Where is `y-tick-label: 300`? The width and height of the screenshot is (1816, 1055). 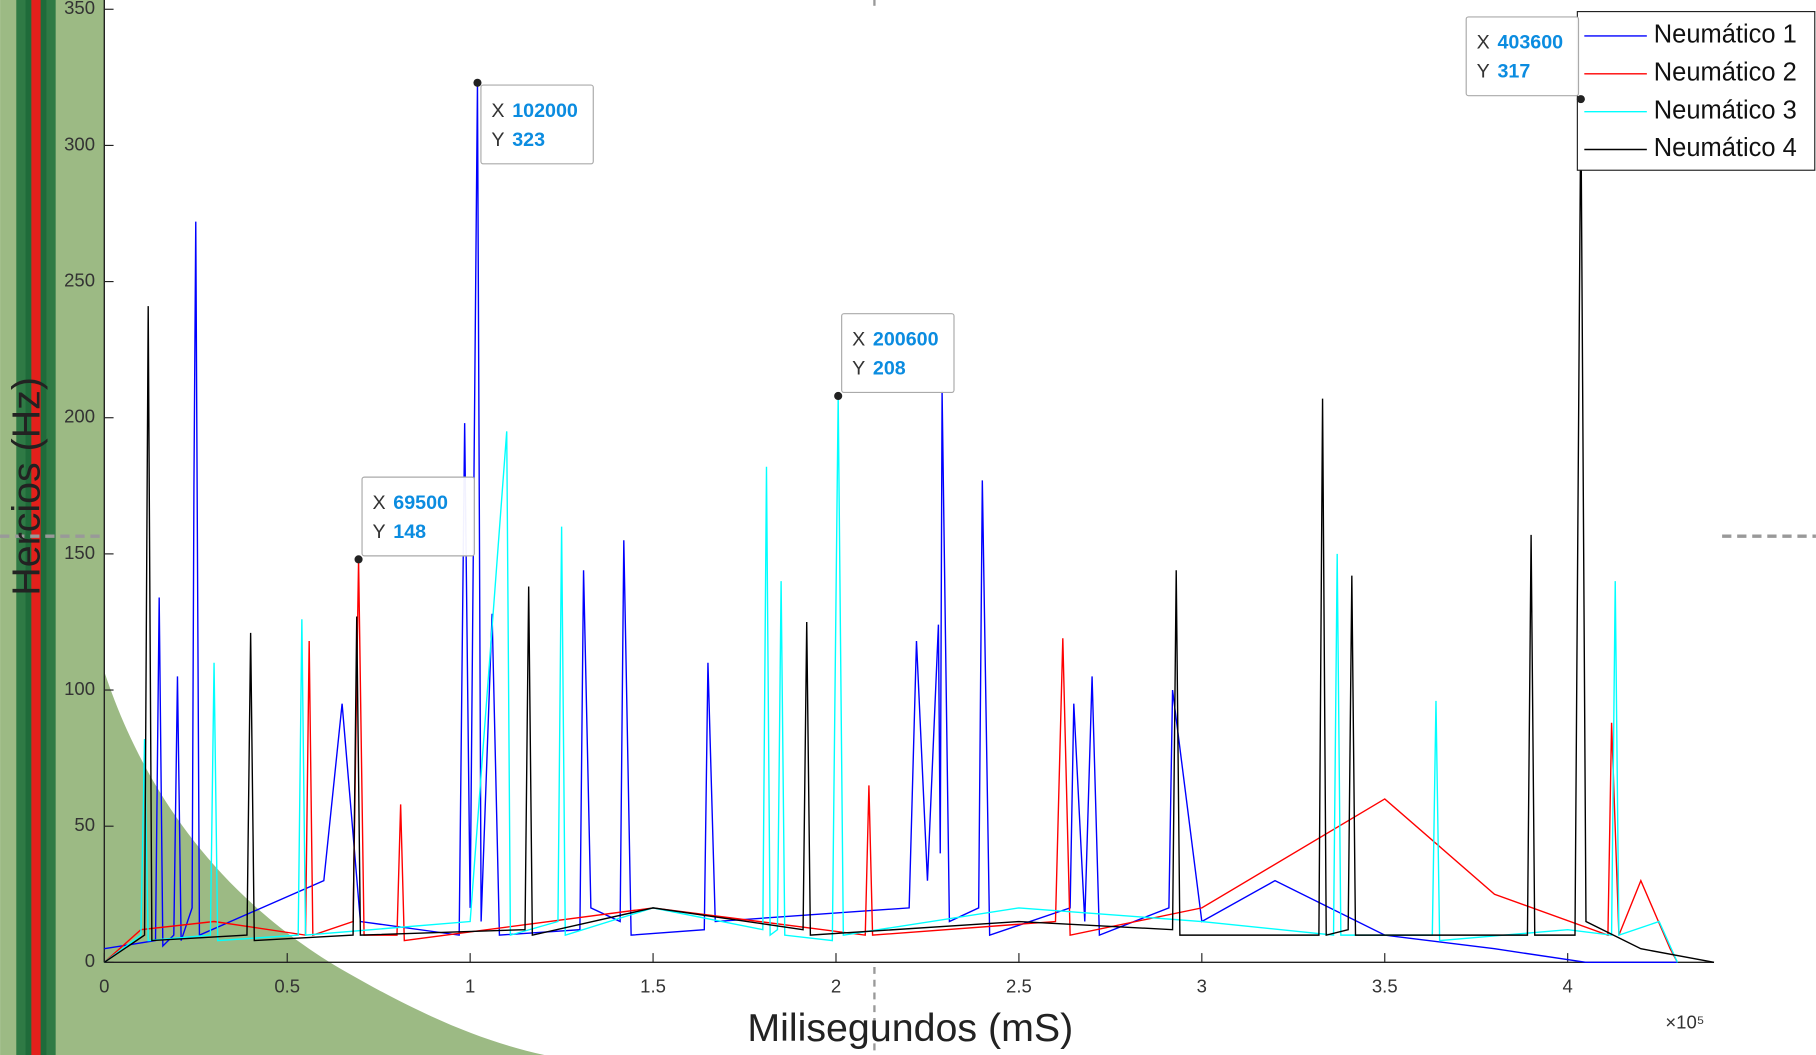
y-tick-label: 300 is located at coordinates (79, 143).